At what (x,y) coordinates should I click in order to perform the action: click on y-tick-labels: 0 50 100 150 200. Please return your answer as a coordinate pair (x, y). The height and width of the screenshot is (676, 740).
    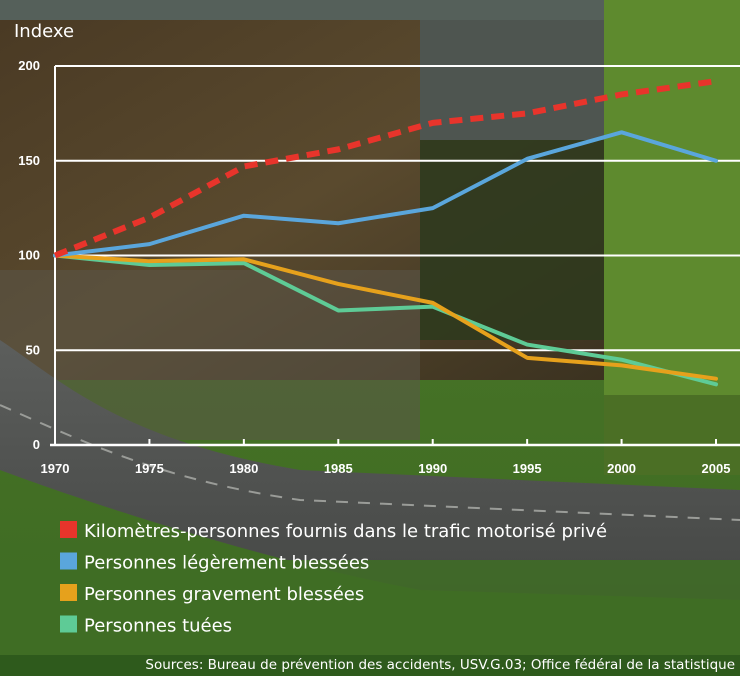
    Looking at the image, I should click on (29, 255).